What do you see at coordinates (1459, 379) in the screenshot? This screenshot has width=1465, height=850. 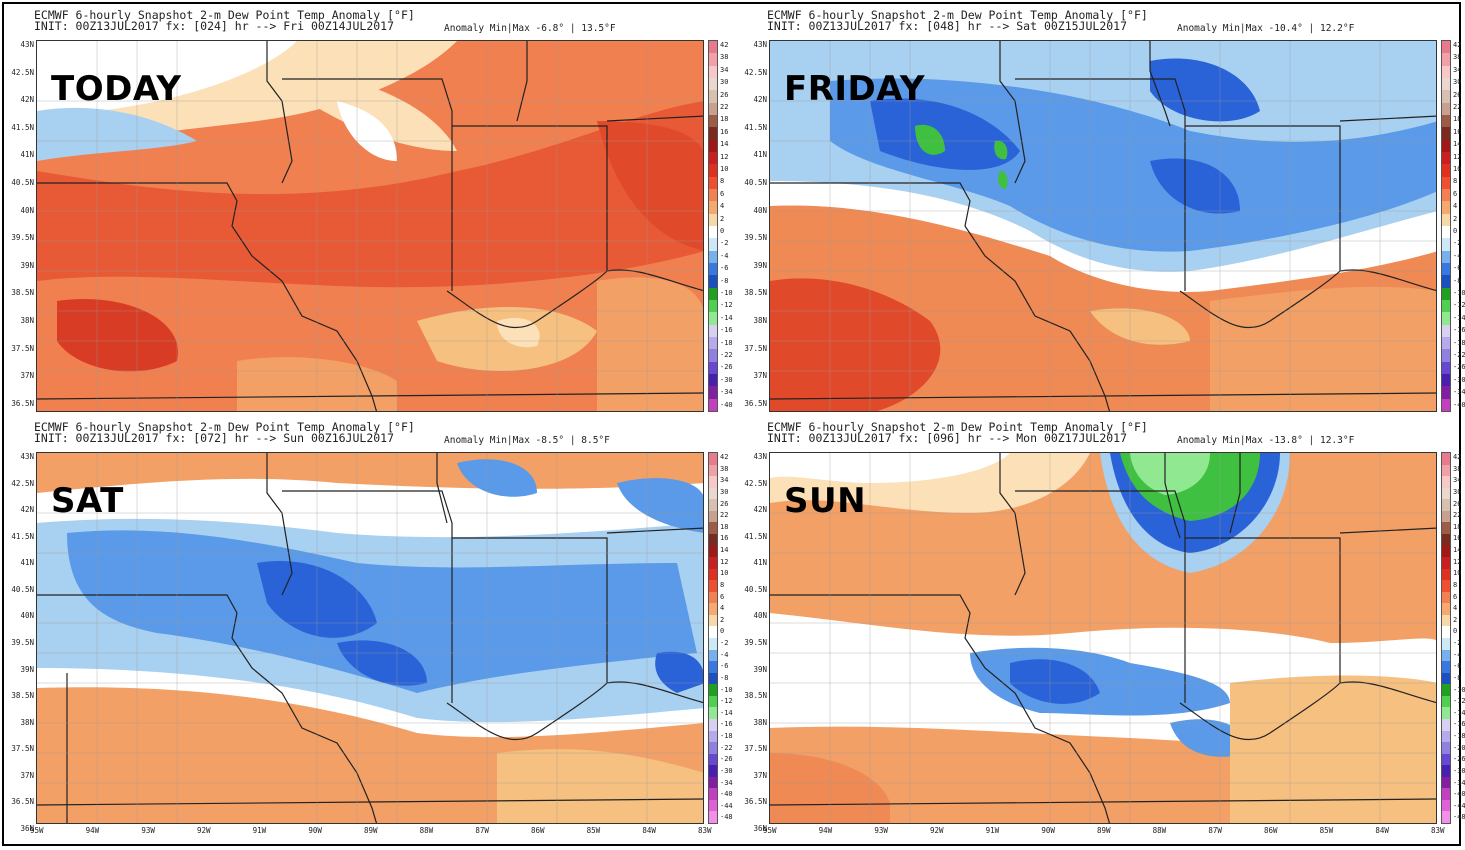 I see `color-scale-label: -30` at bounding box center [1459, 379].